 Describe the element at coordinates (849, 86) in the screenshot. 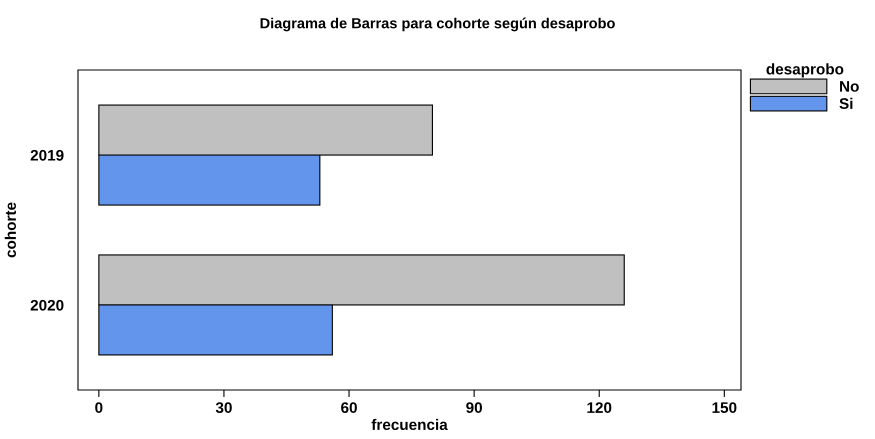

I see `legend-label: No` at that location.